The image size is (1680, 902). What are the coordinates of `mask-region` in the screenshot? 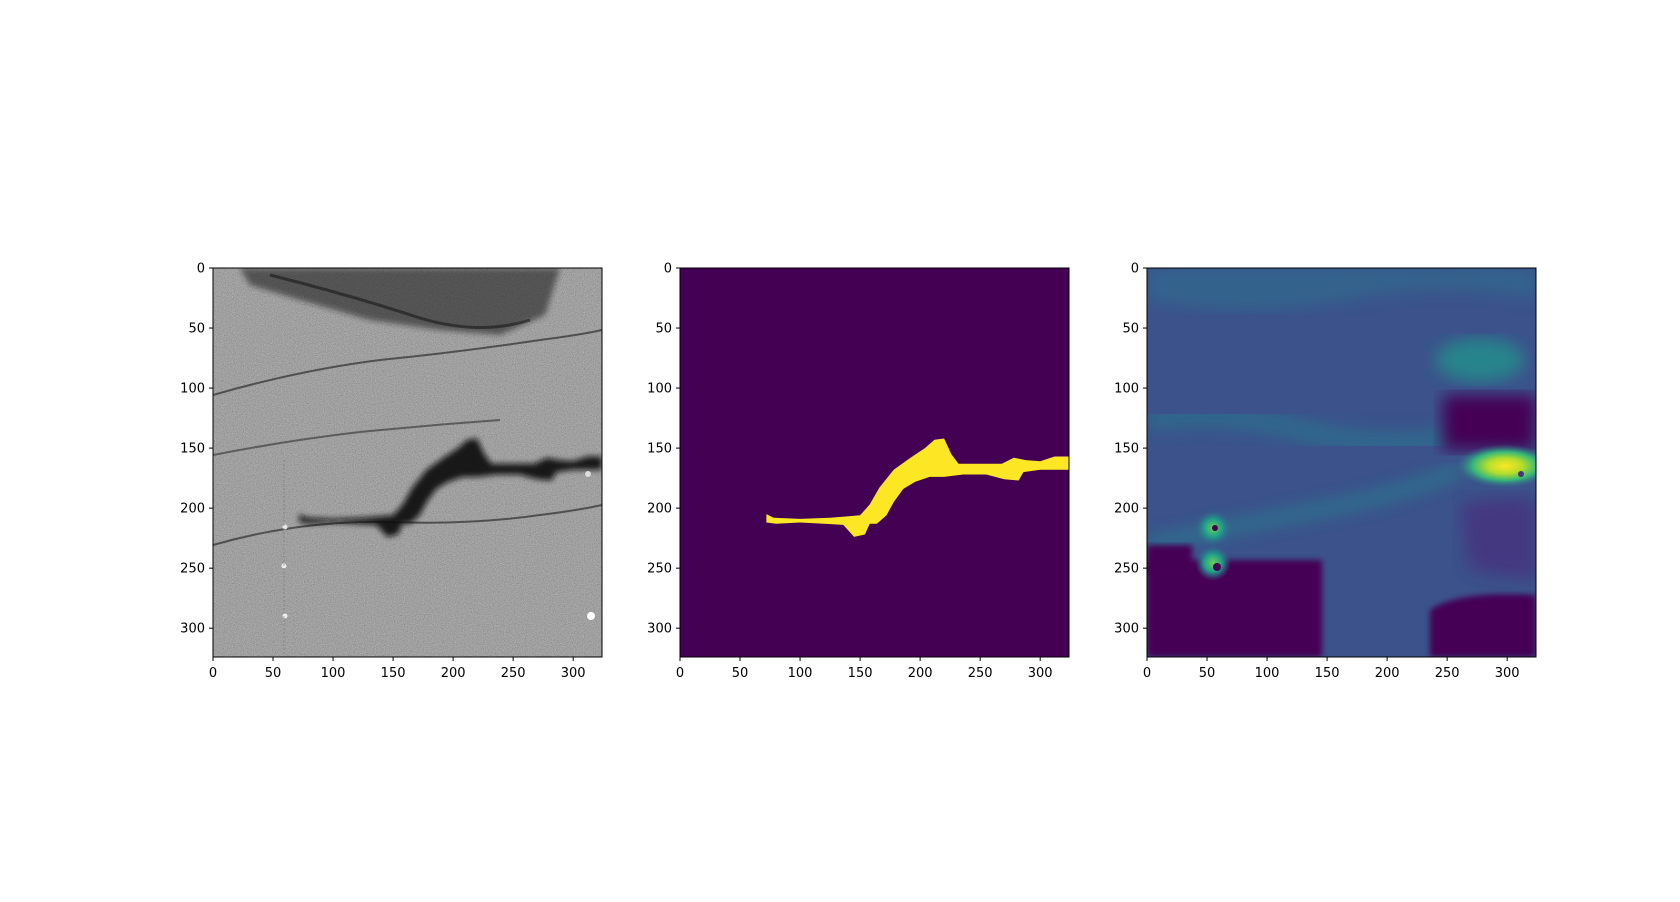 It's located at (917, 487).